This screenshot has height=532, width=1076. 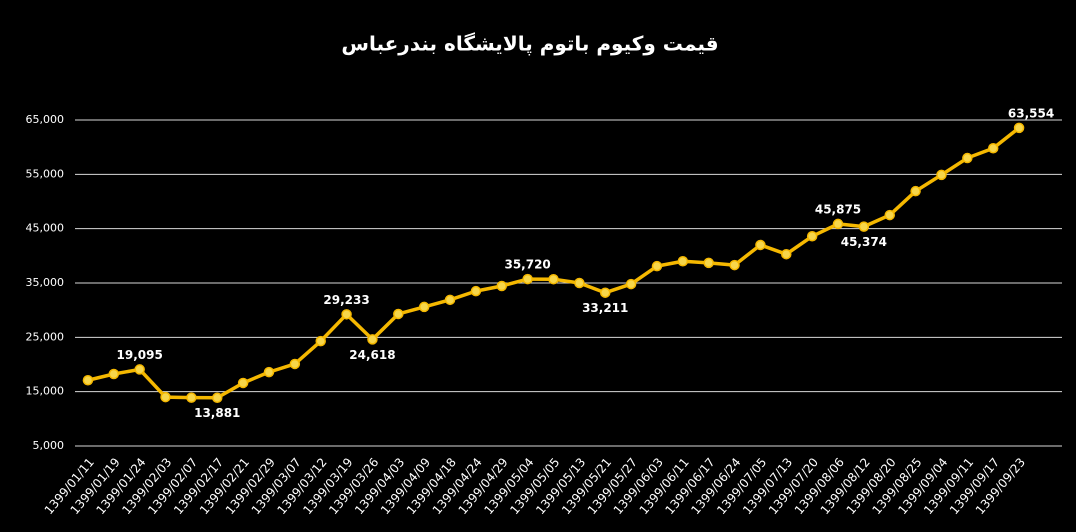 What do you see at coordinates (45, 228) in the screenshot?
I see `y-tick-label: 45,000` at bounding box center [45, 228].